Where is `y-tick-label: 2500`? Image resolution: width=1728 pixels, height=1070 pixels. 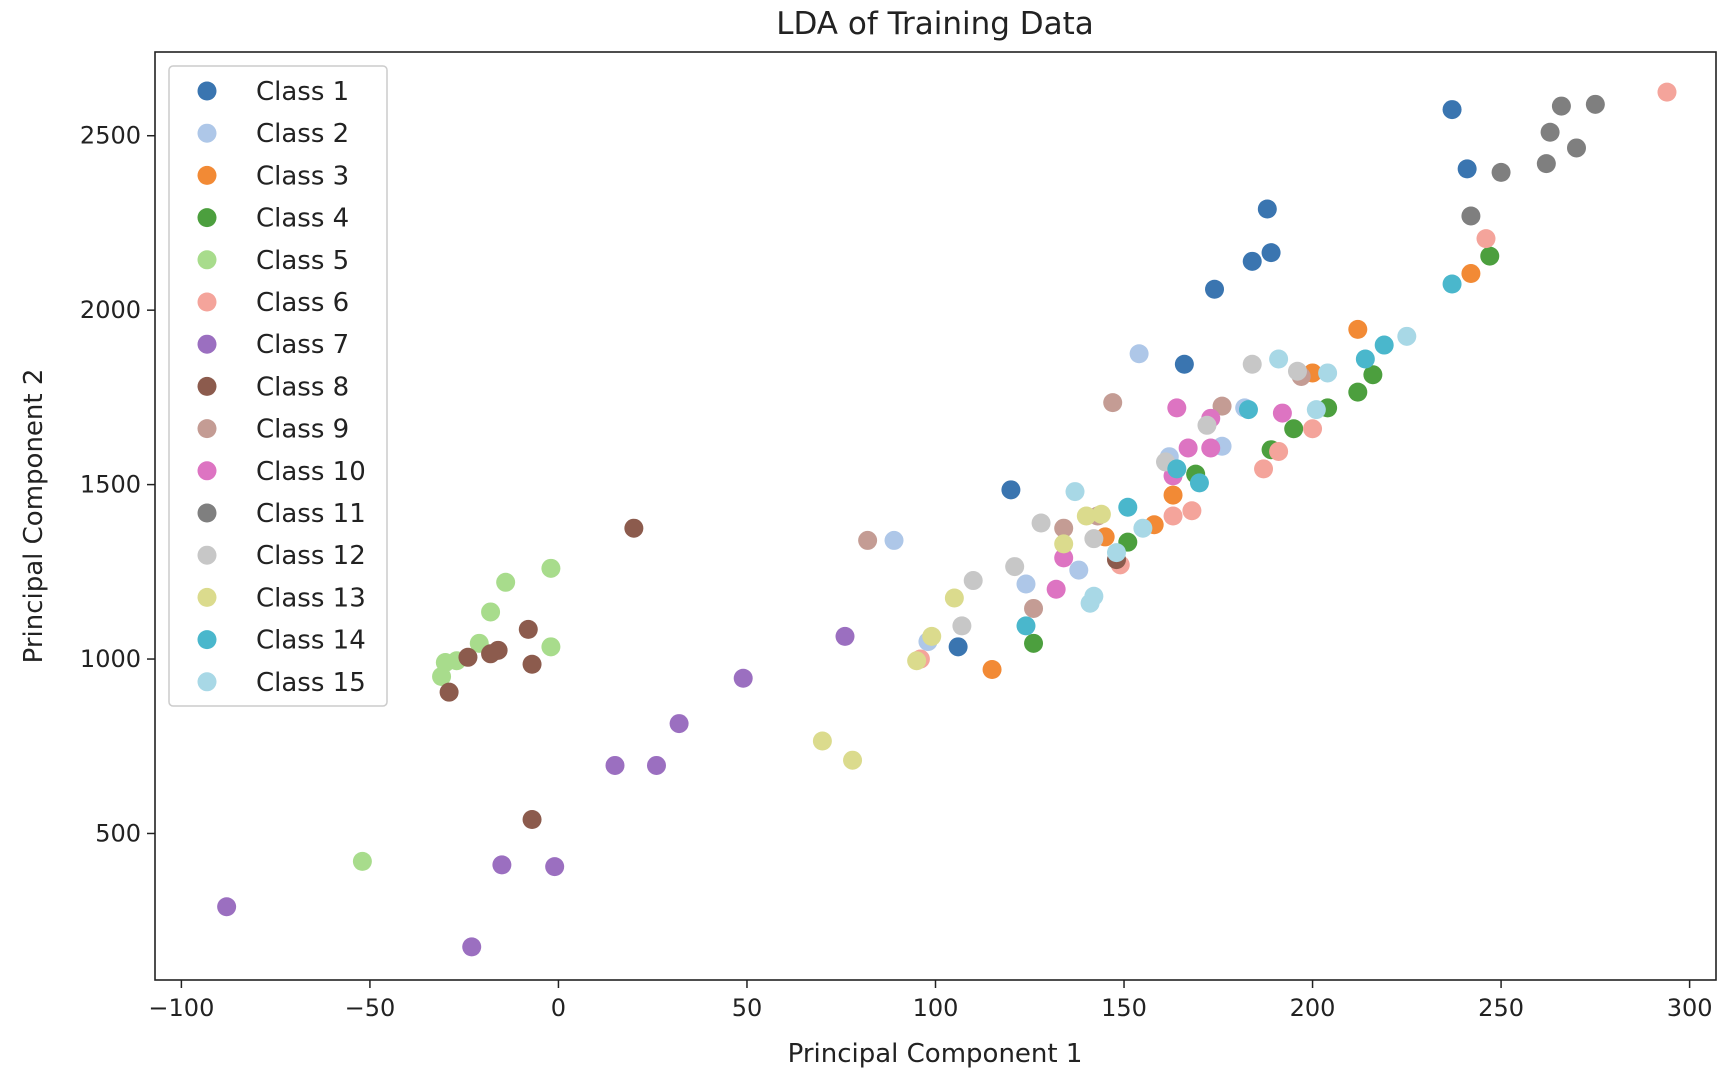
y-tick-label: 2500 is located at coordinates (110, 136).